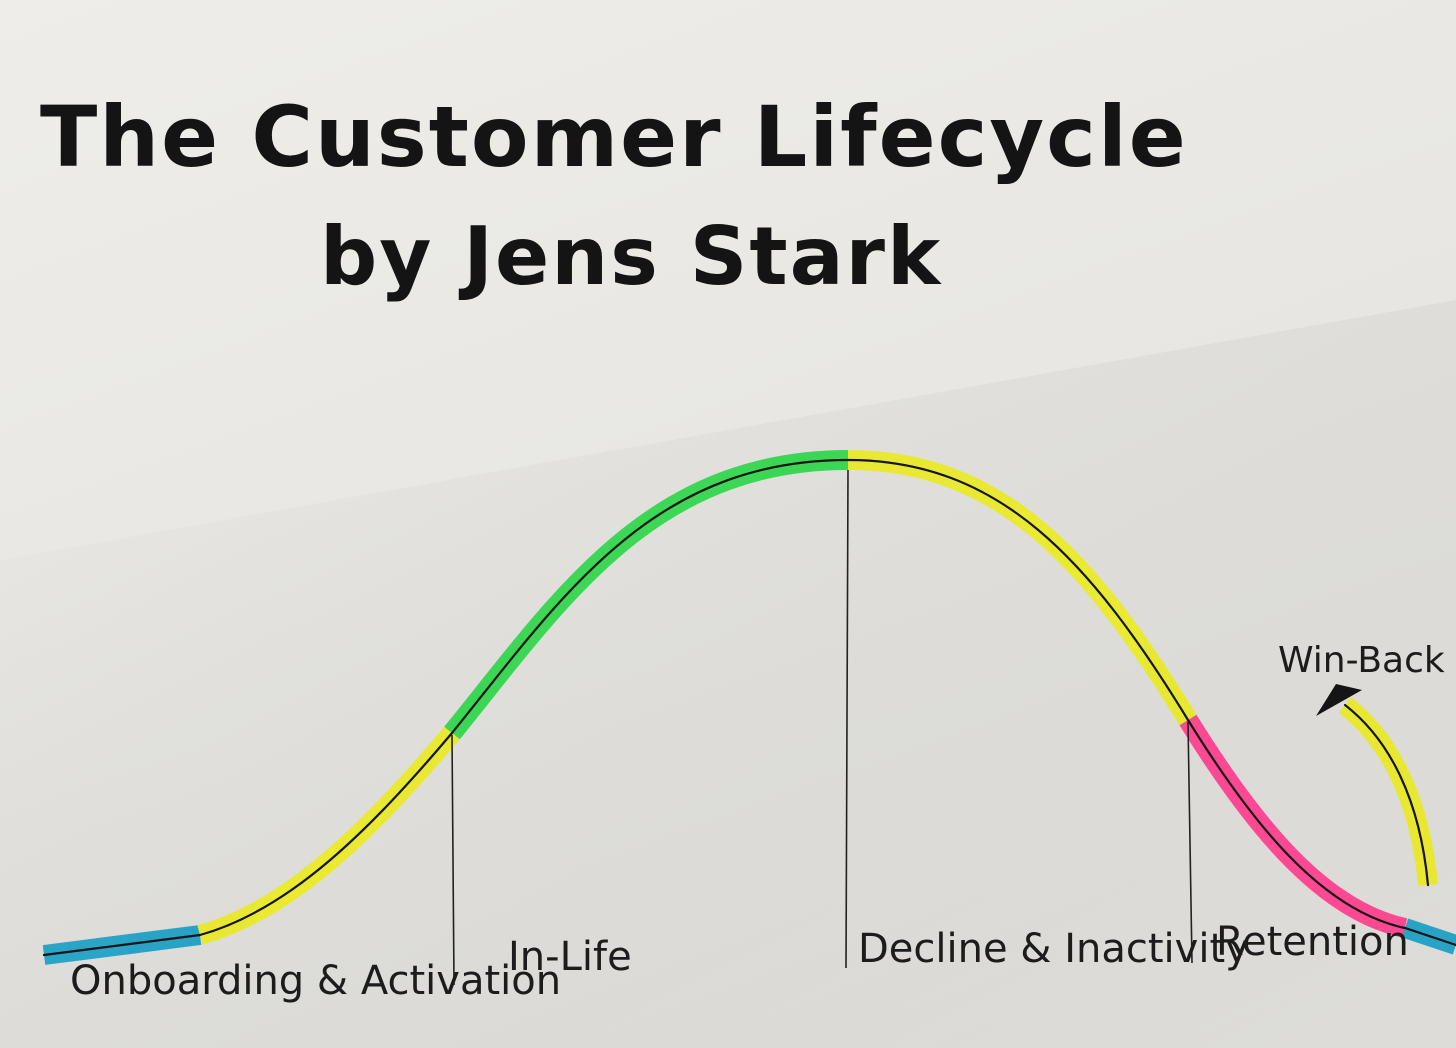  What do you see at coordinates (1386, 795) in the screenshot?
I see `win-back-curve` at bounding box center [1386, 795].